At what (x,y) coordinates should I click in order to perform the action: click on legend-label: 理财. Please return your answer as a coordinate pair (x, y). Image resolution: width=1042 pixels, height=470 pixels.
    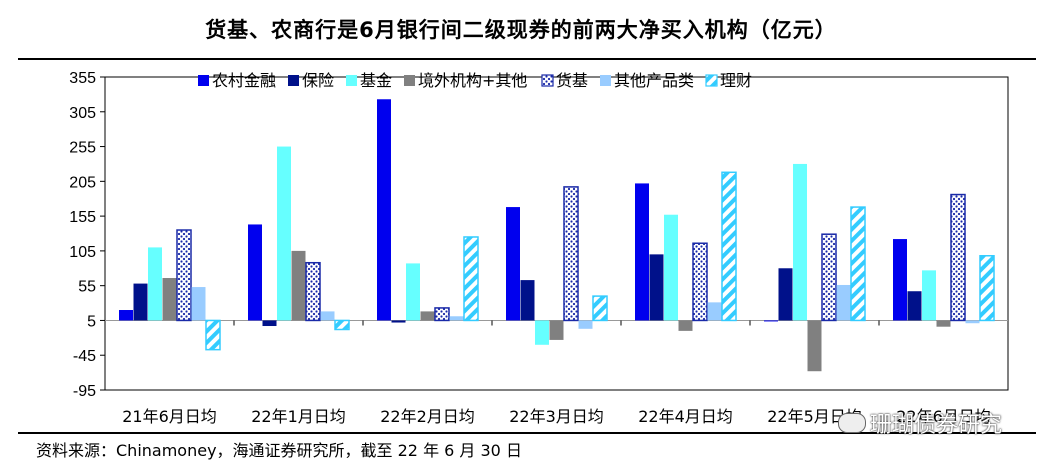
    Looking at the image, I should click on (736, 80).